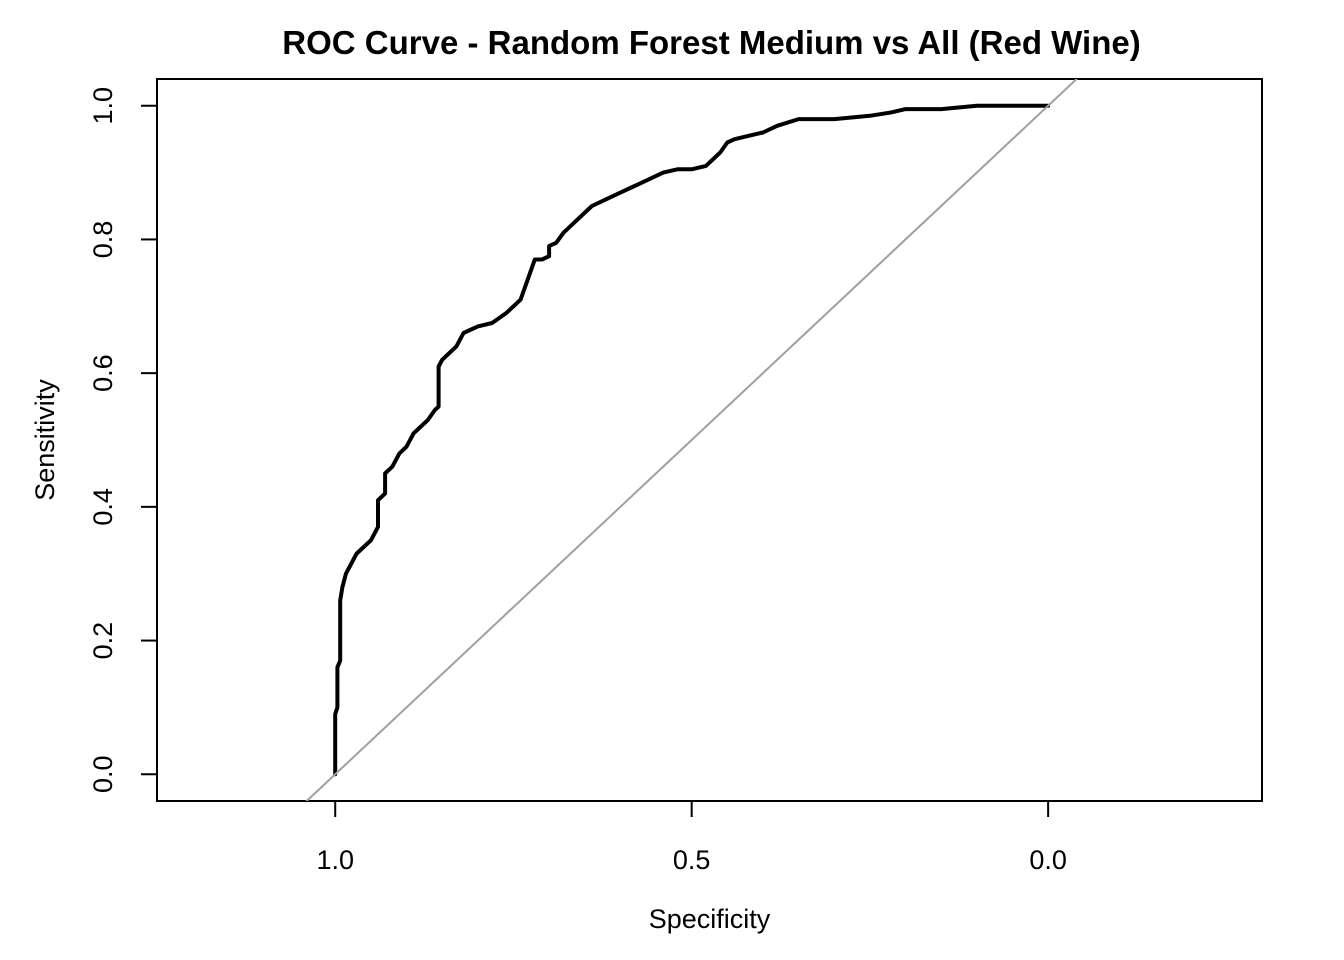 The height and width of the screenshot is (960, 1344). What do you see at coordinates (103, 641) in the screenshot?
I see `y-tick-label: 0.2` at bounding box center [103, 641].